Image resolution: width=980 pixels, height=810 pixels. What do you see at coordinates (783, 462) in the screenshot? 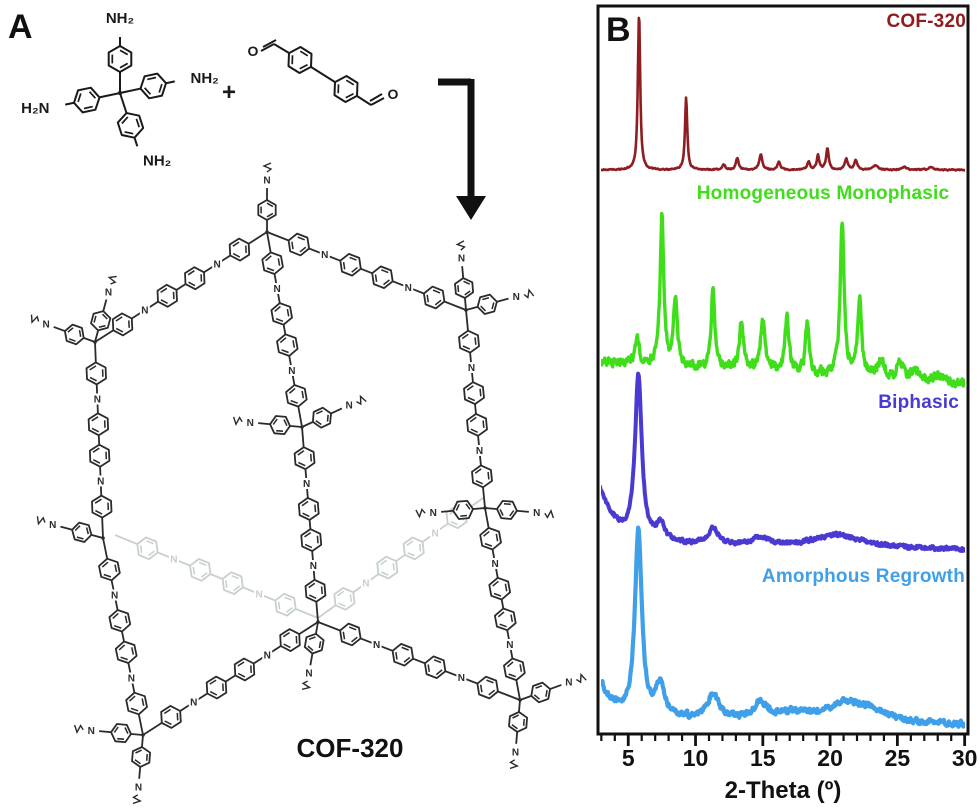
I see `xrd-trace-biphasic` at bounding box center [783, 462].